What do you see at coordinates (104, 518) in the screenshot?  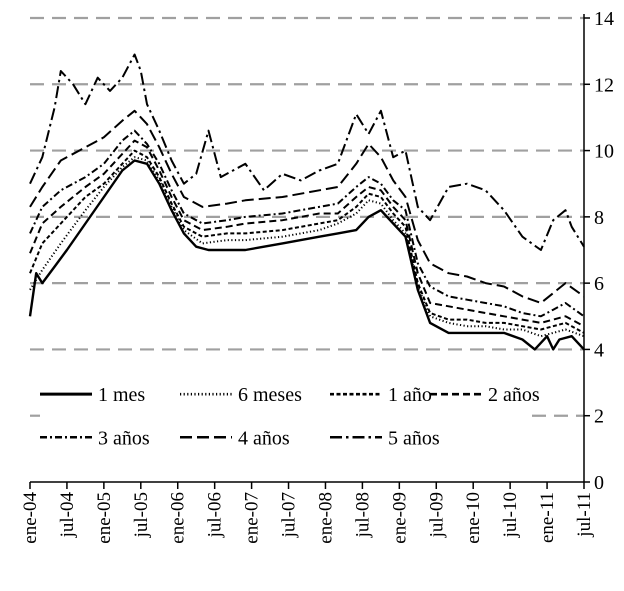 I see `x-tick-label: ene-05` at bounding box center [104, 518].